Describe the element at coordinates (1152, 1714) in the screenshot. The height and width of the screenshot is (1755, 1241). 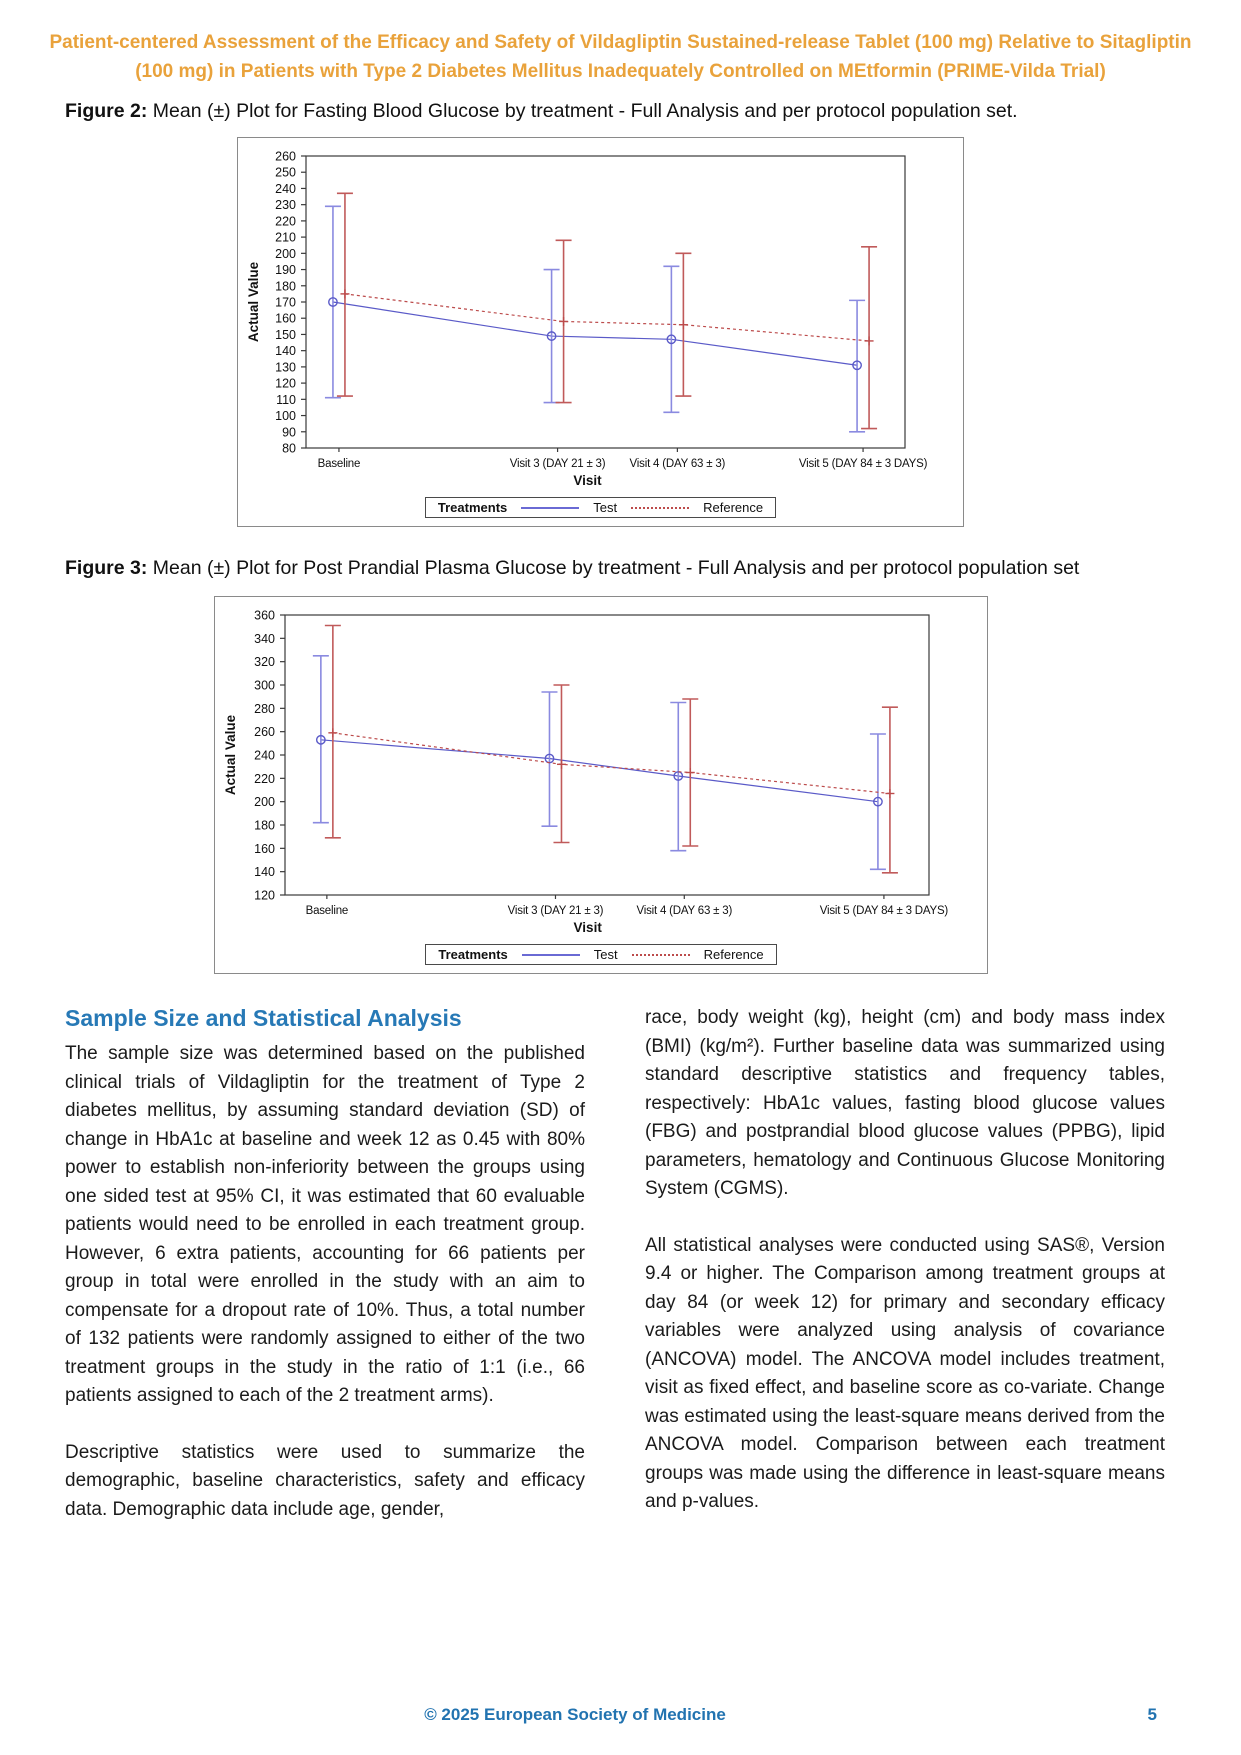
I see `page-number: 5` at that location.